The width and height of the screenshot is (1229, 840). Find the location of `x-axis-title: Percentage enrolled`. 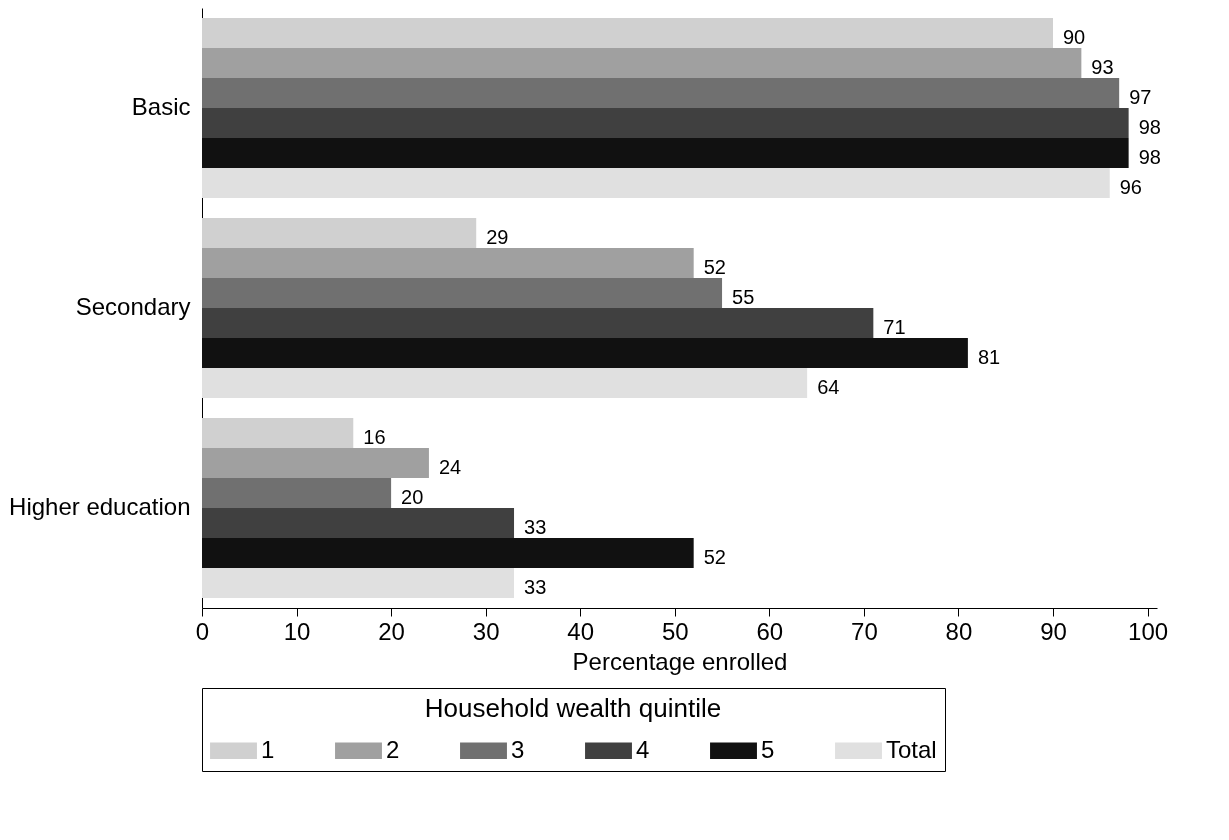

x-axis-title: Percentage enrolled is located at coordinates (680, 661).